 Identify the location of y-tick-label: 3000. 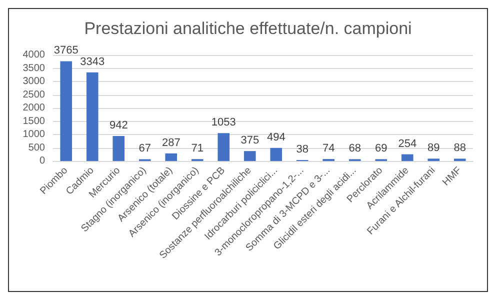
(34, 81).